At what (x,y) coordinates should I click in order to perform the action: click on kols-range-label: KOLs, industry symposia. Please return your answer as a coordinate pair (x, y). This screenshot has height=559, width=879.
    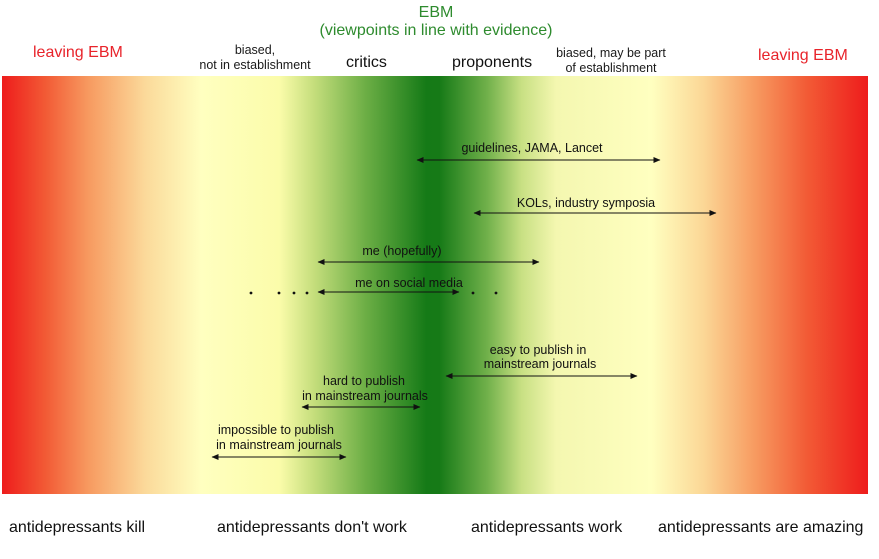
    Looking at the image, I should click on (586, 203).